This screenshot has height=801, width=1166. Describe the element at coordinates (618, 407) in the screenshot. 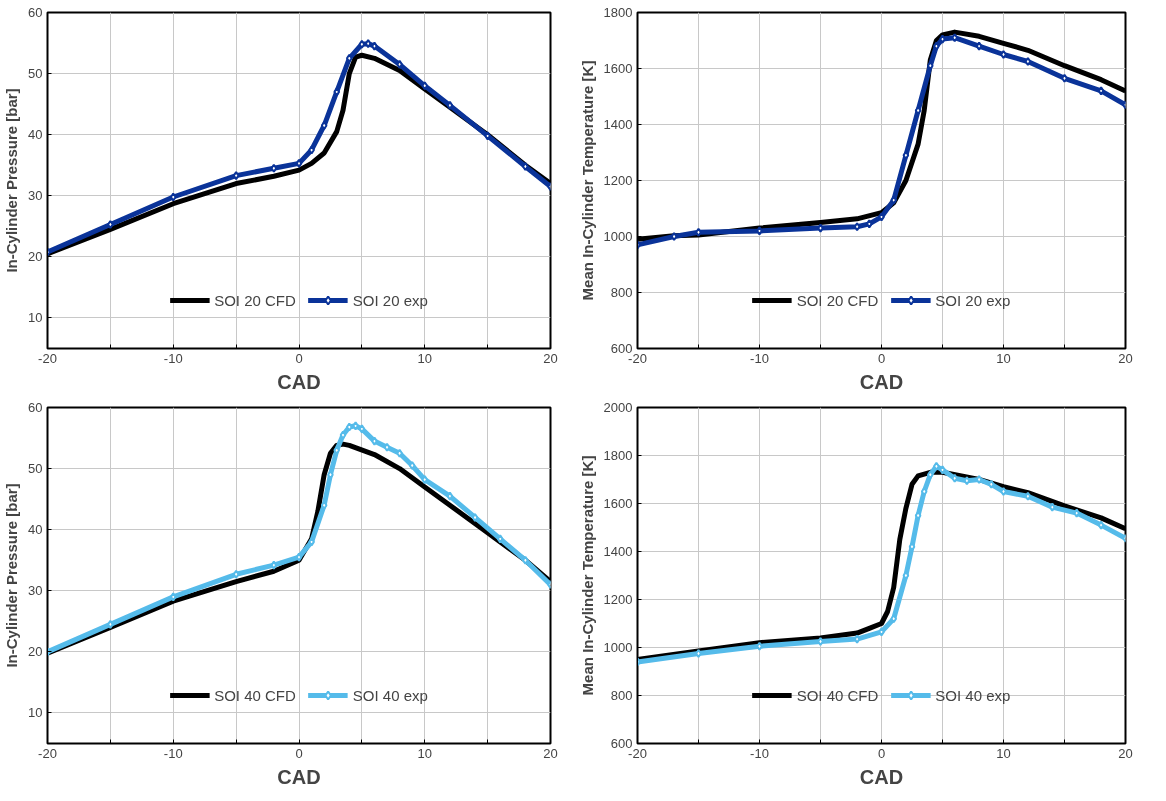

I see `y-tick-label: 2000` at that location.